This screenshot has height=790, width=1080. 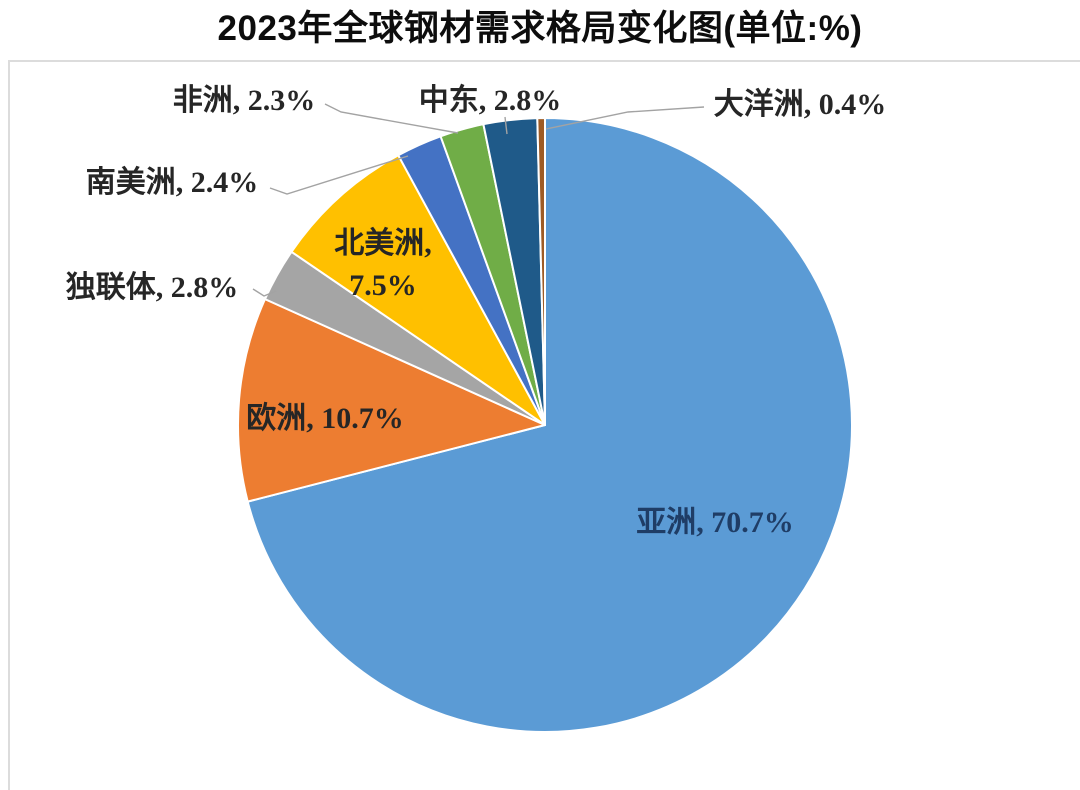 I want to click on leader-line-cis, so click(x=264, y=292).